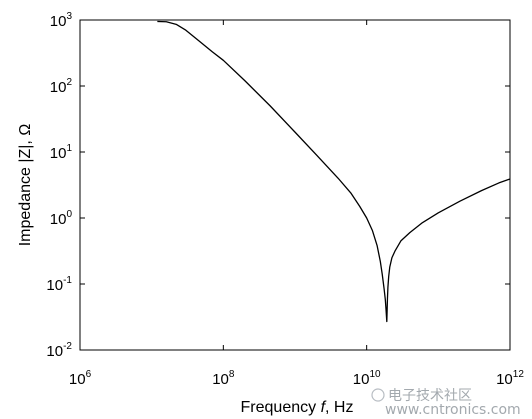  I want to click on y-tick-label-exponent: -1, so click(67, 280).